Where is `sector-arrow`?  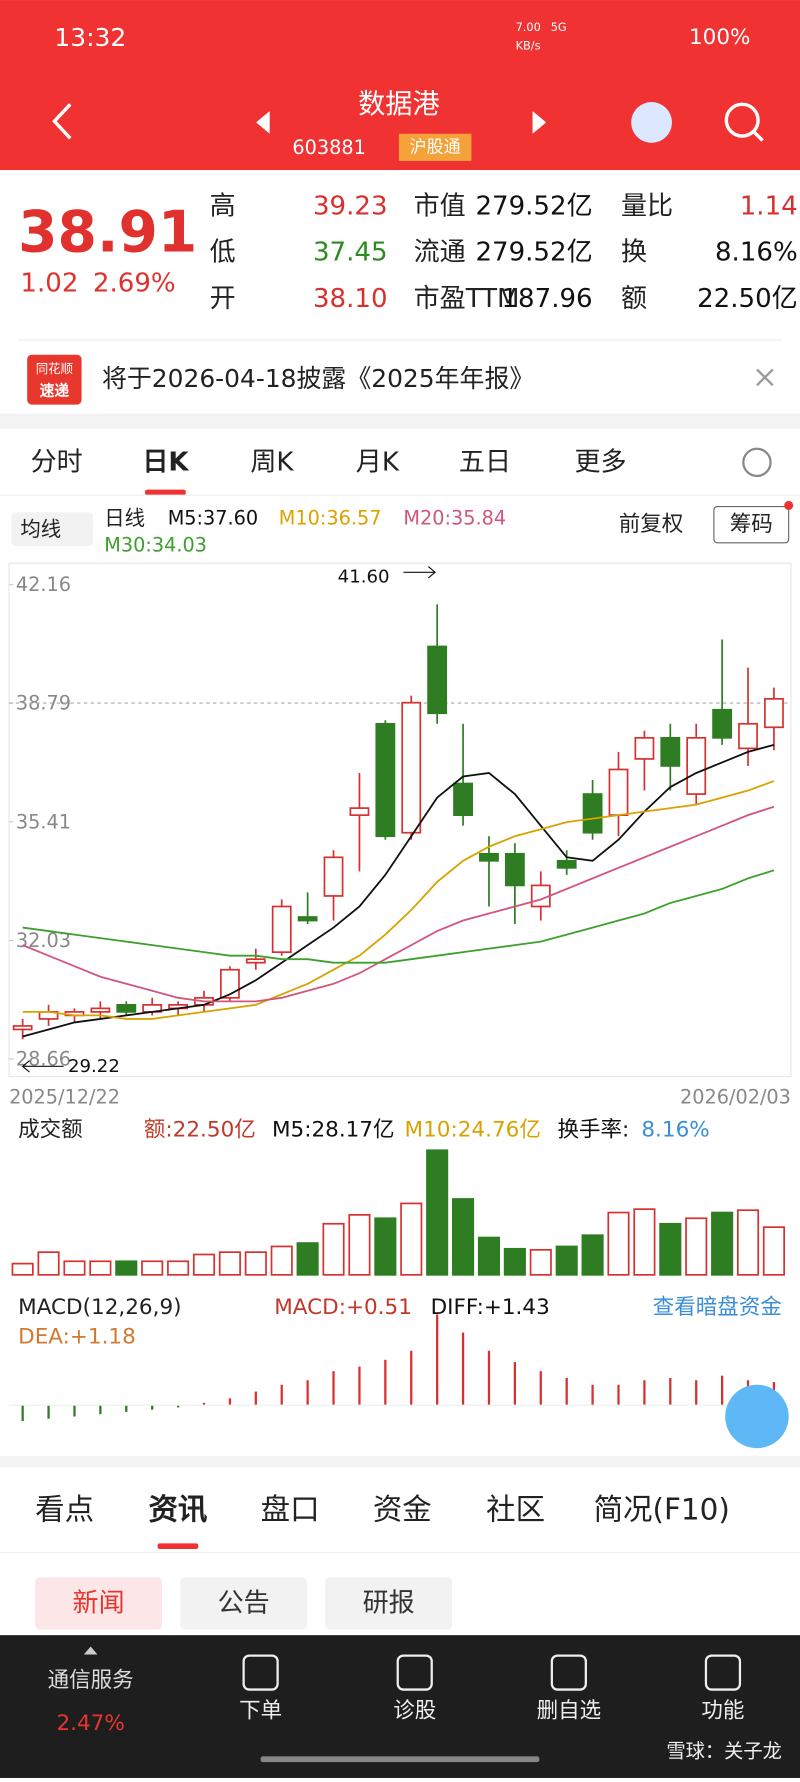
sector-arrow is located at coordinates (90, 1650).